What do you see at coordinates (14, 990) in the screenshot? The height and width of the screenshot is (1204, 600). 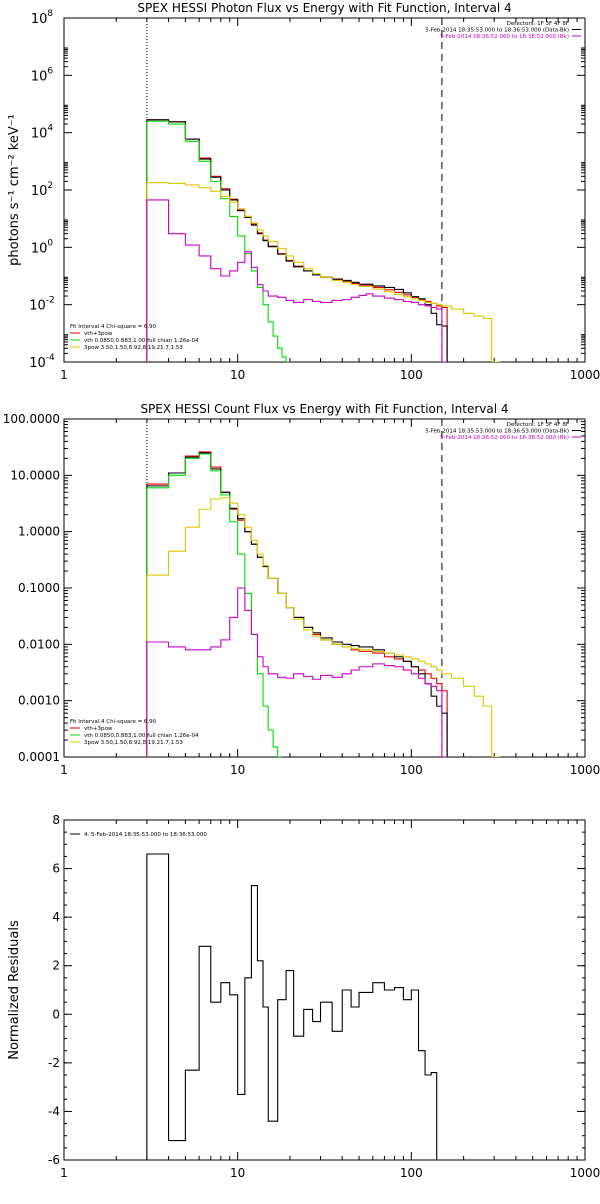 I see `y-axis-label: Normalized Residuals` at bounding box center [14, 990].